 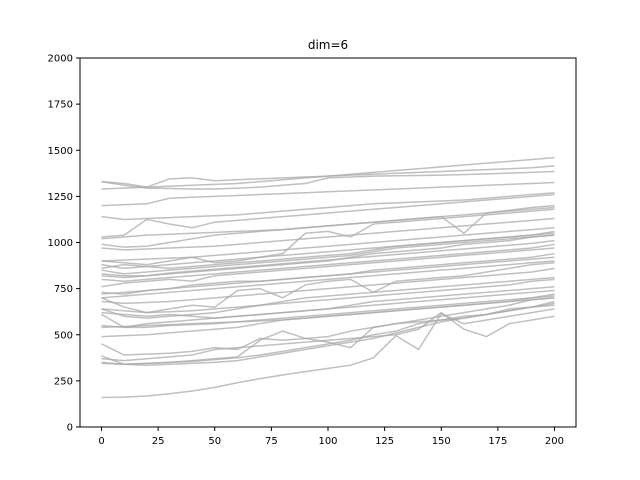 What do you see at coordinates (63, 335) in the screenshot?
I see `y-tick-label: 500` at bounding box center [63, 335].